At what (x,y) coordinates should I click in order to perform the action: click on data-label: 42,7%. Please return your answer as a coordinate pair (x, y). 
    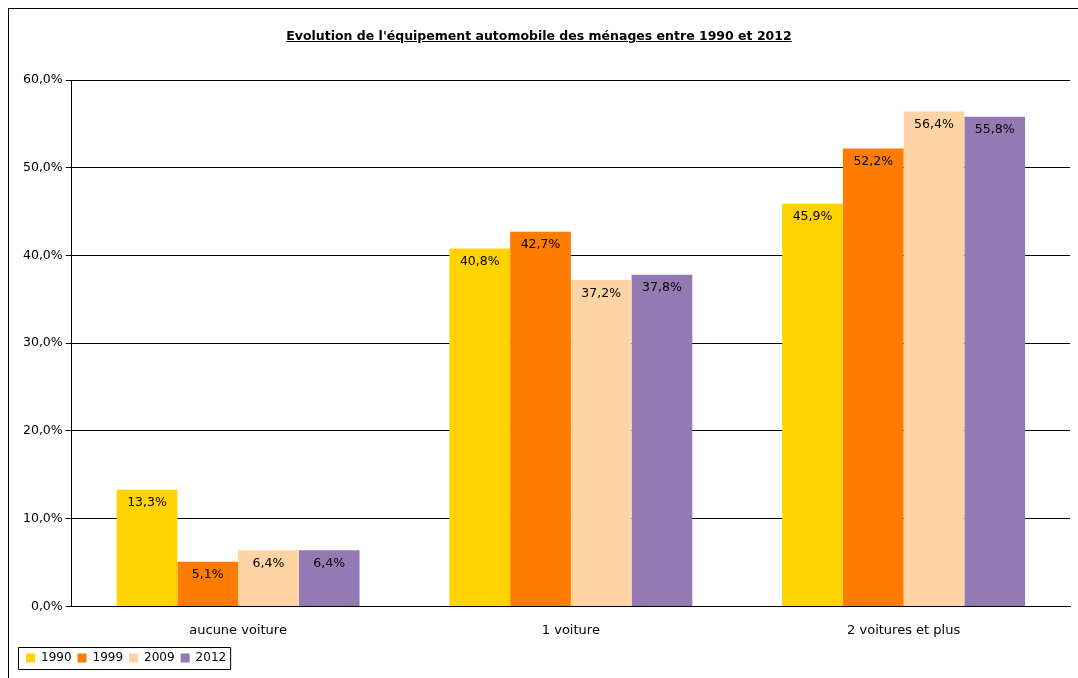
    Looking at the image, I should click on (540, 244).